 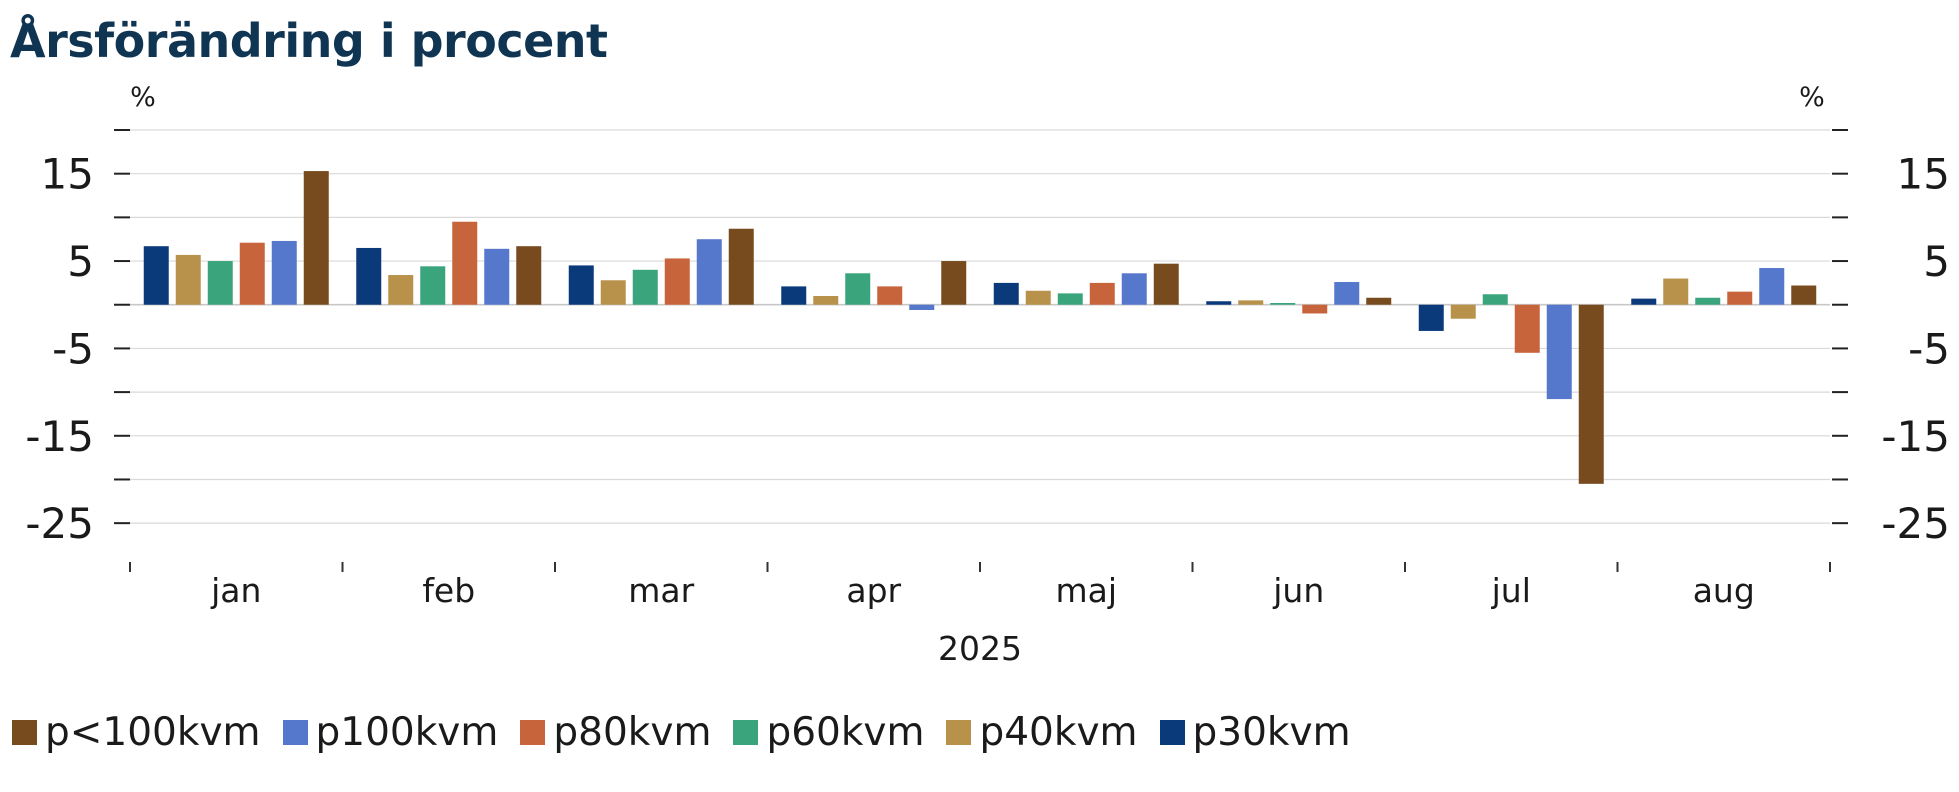 I want to click on y-tick-label-right: -5, so click(x=1929, y=348).